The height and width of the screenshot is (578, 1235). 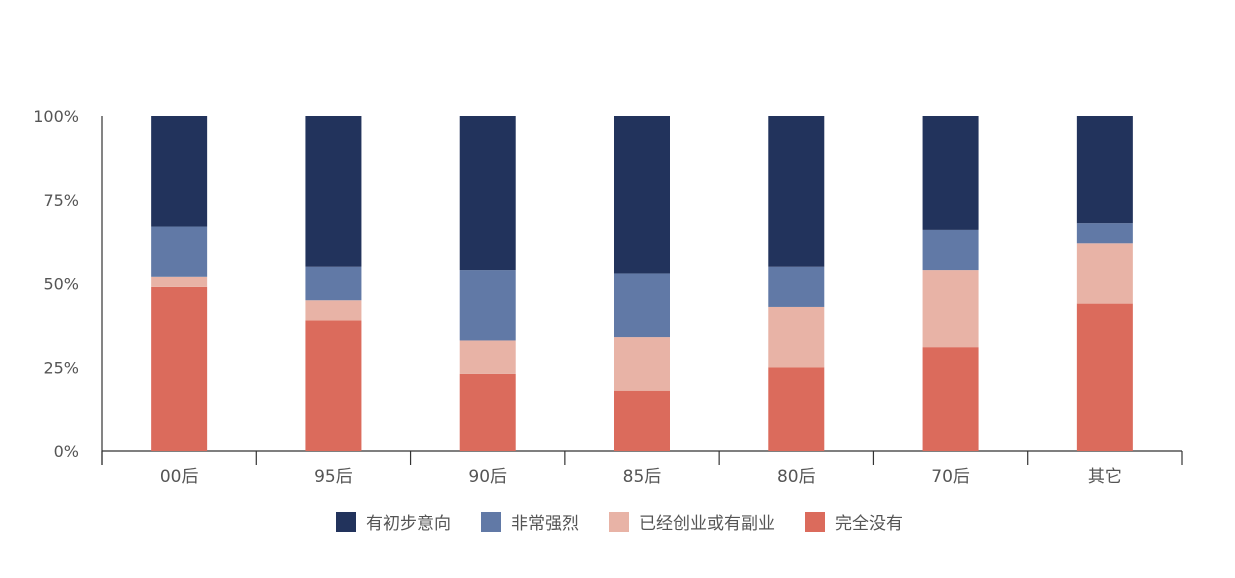 I want to click on x-tick-label: 95后, so click(x=333, y=477).